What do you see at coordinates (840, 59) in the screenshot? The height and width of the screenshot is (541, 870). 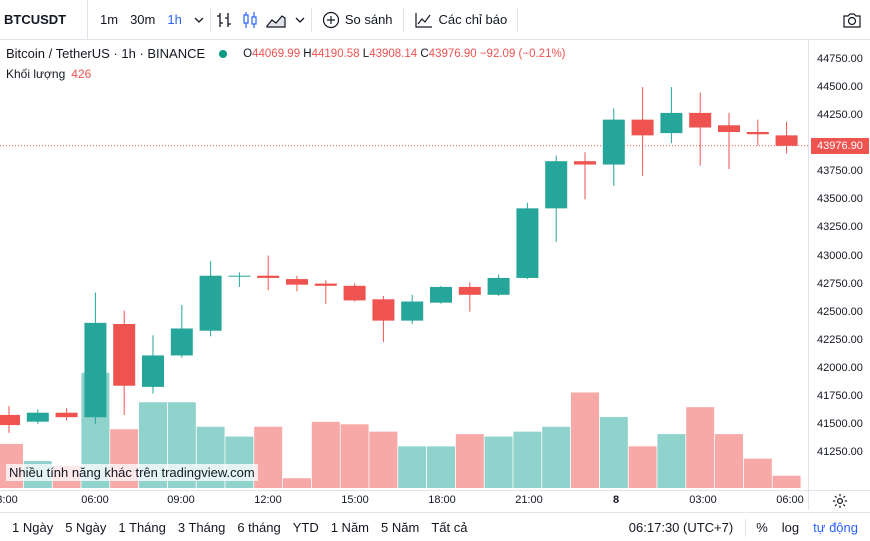 I see `price-tick-label: 44750.00` at bounding box center [840, 59].